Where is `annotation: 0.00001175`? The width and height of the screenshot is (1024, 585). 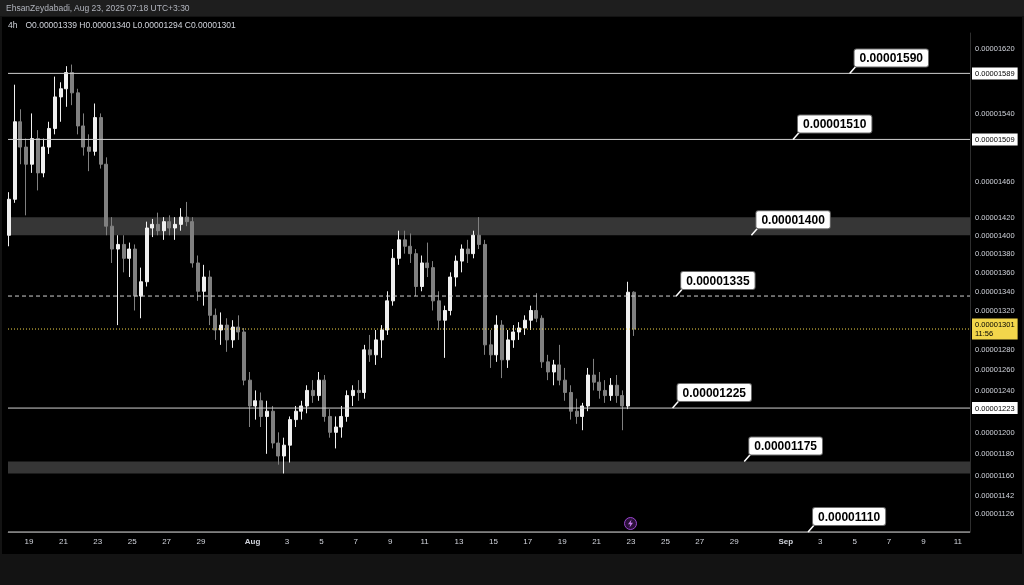 annotation: 0.00001175 is located at coordinates (786, 446).